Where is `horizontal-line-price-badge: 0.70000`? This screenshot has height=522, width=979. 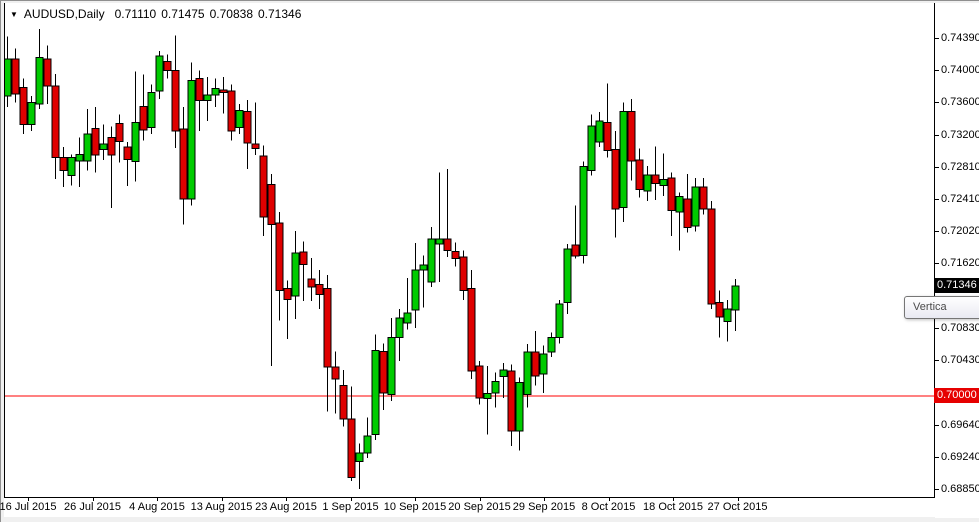 horizontal-line-price-badge: 0.70000 is located at coordinates (956, 395).